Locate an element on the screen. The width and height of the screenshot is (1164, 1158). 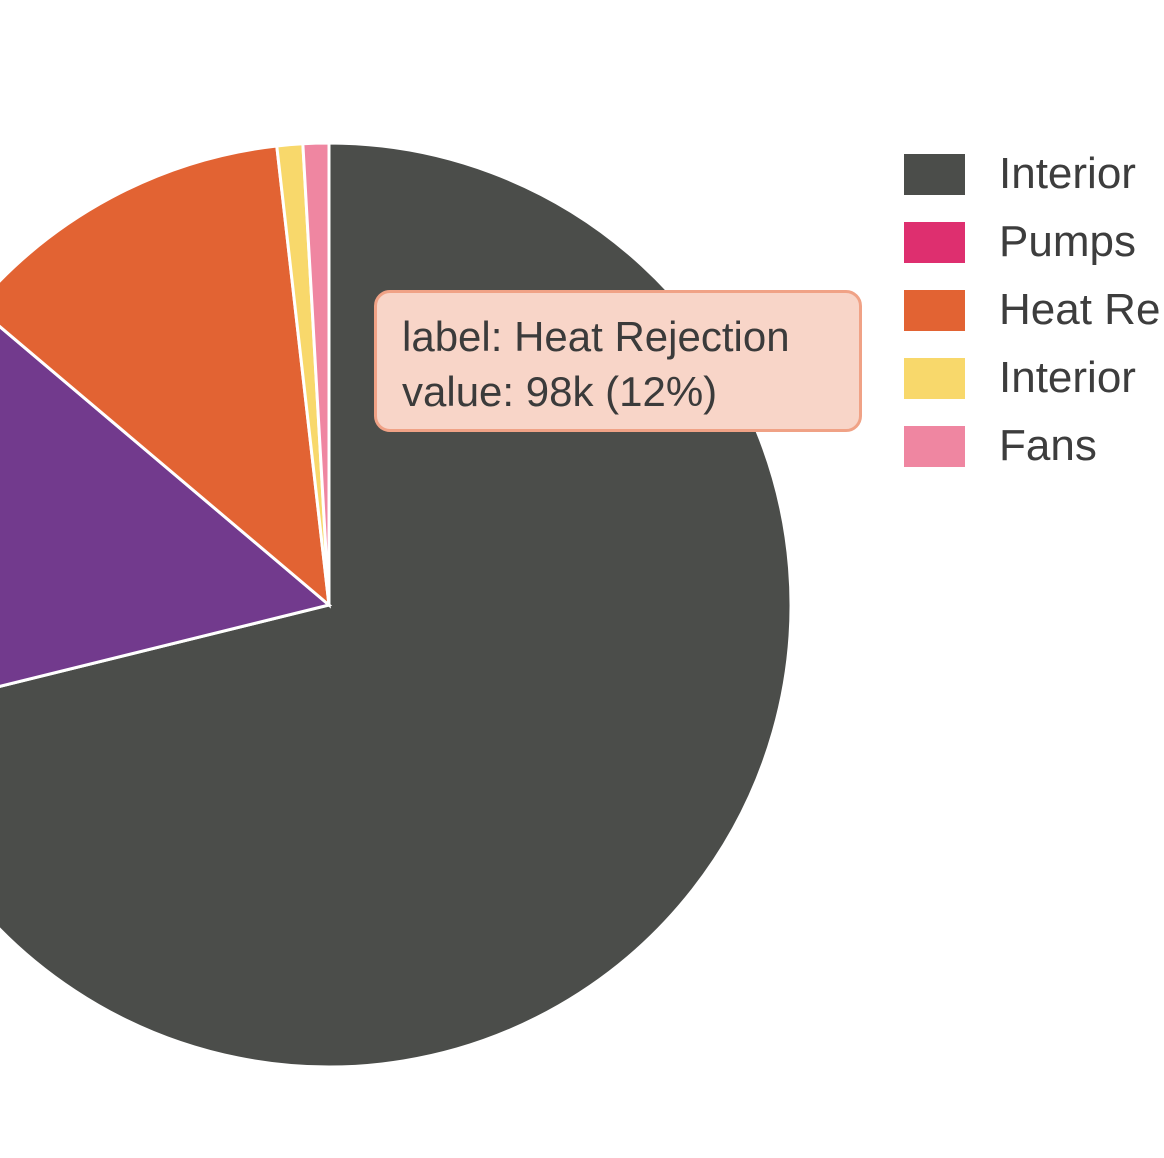
legend-label: Pumps is located at coordinates (1067, 241).